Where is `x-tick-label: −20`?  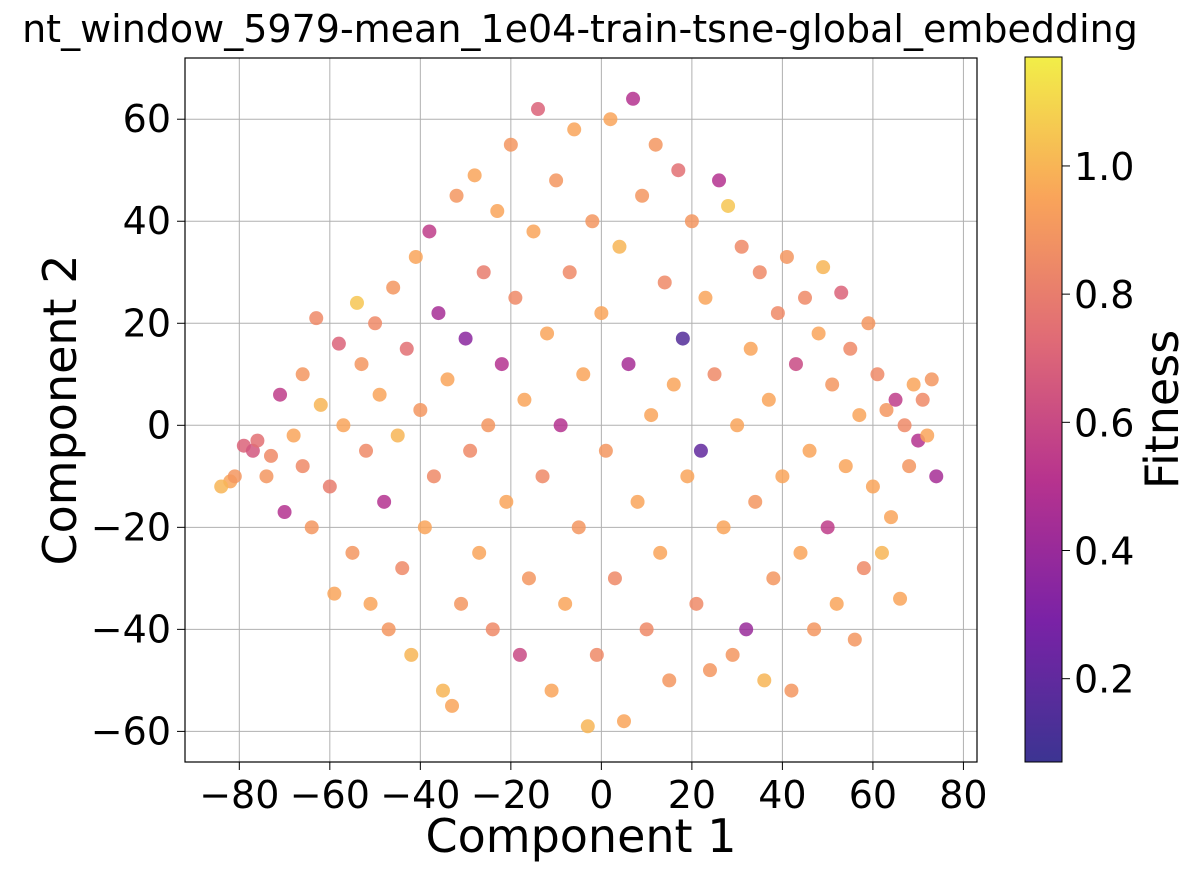
x-tick-label: −20 is located at coordinates (511, 795).